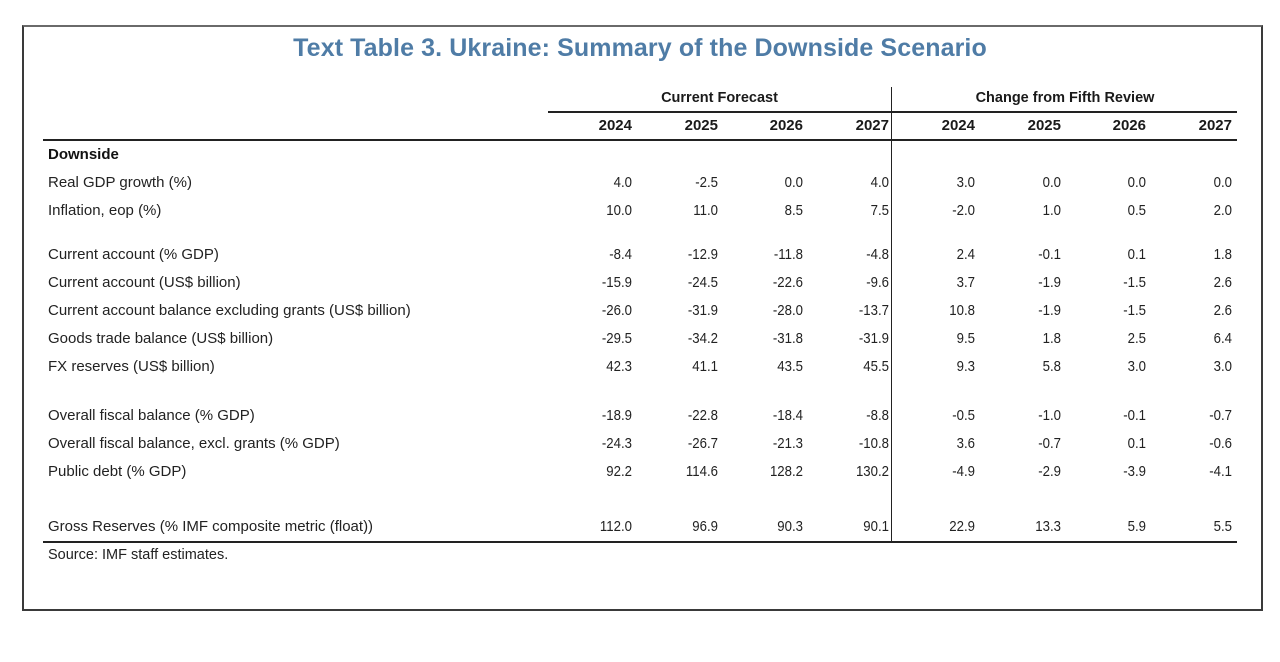 The image size is (1280, 662). I want to click on section-label: Downside, so click(83, 154).